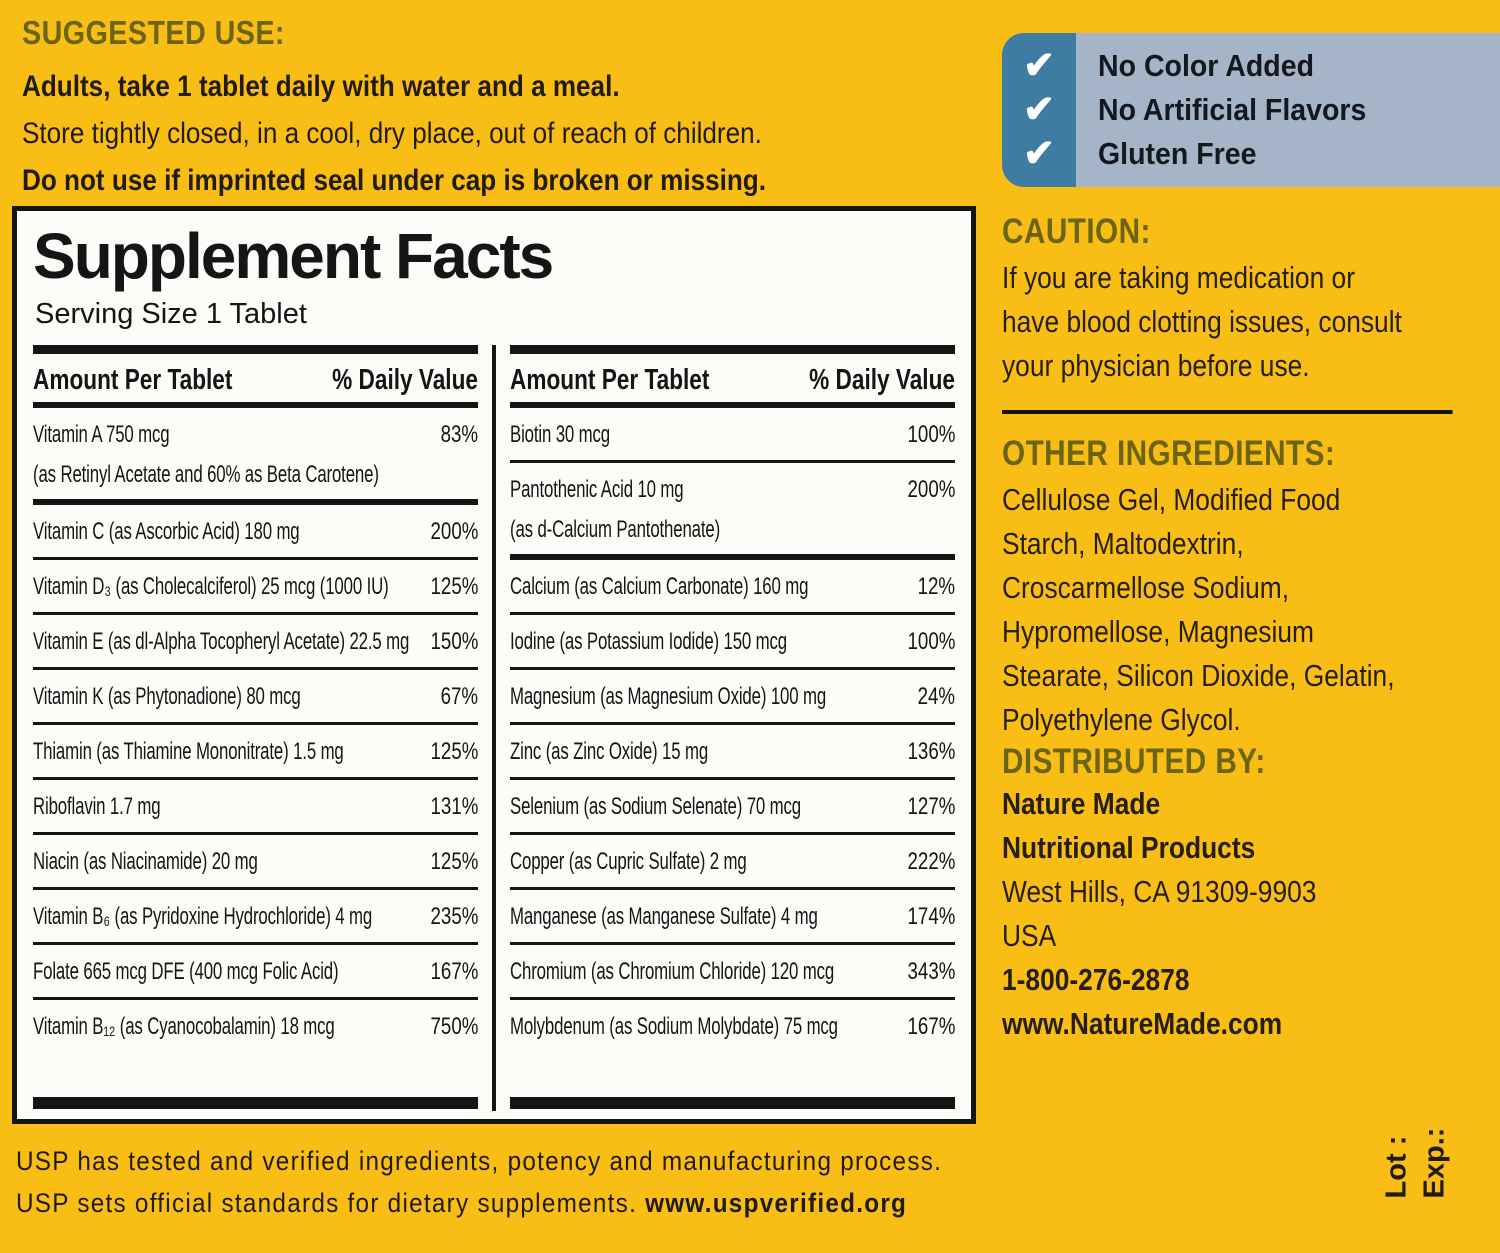  I want to click on caution-line: If you are taking medication or, so click(1178, 277).